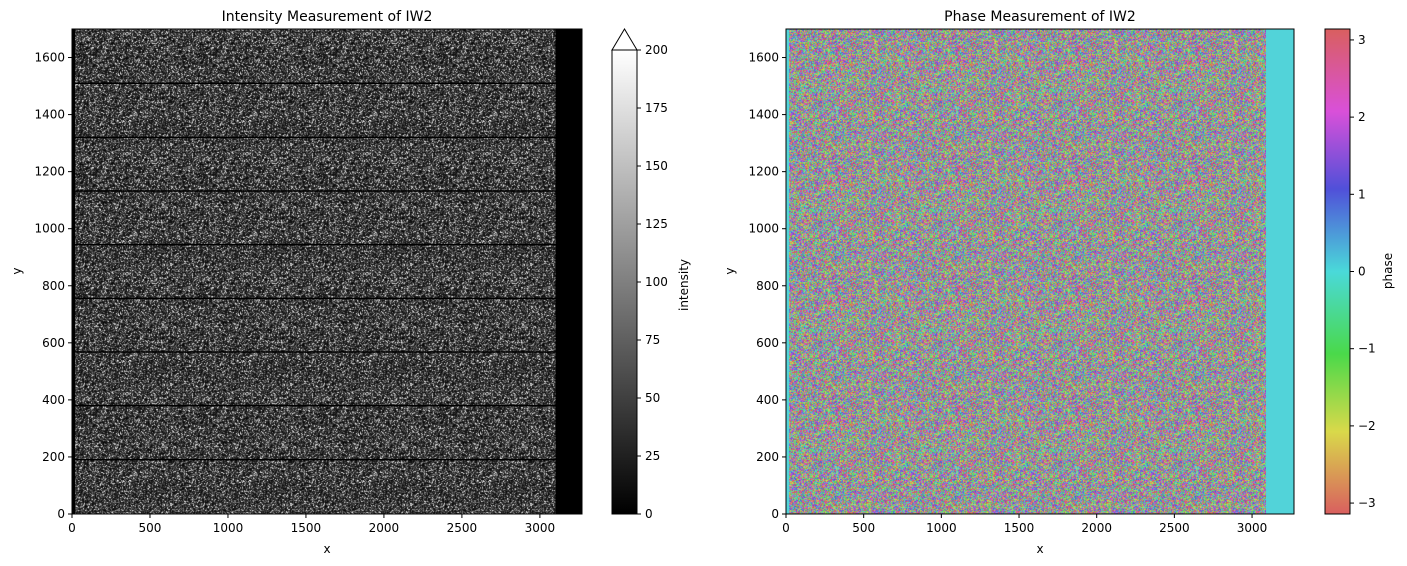  What do you see at coordinates (1337, 271) in the screenshot?
I see `colorbar-phase` at bounding box center [1337, 271].